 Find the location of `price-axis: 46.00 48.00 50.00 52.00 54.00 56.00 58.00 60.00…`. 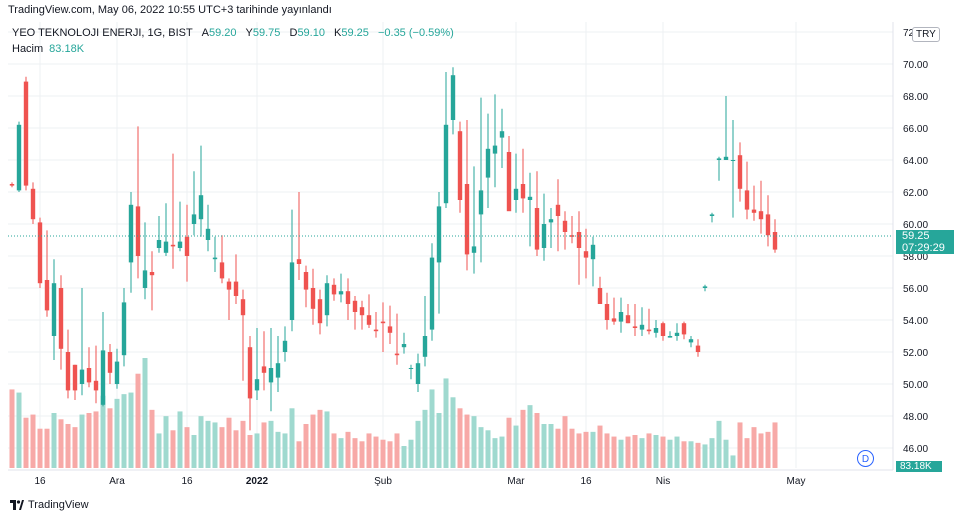

price-axis: 46.00 48.00 50.00 52.00 54.00 56.00 58.00 60.00… is located at coordinates (910, 246).